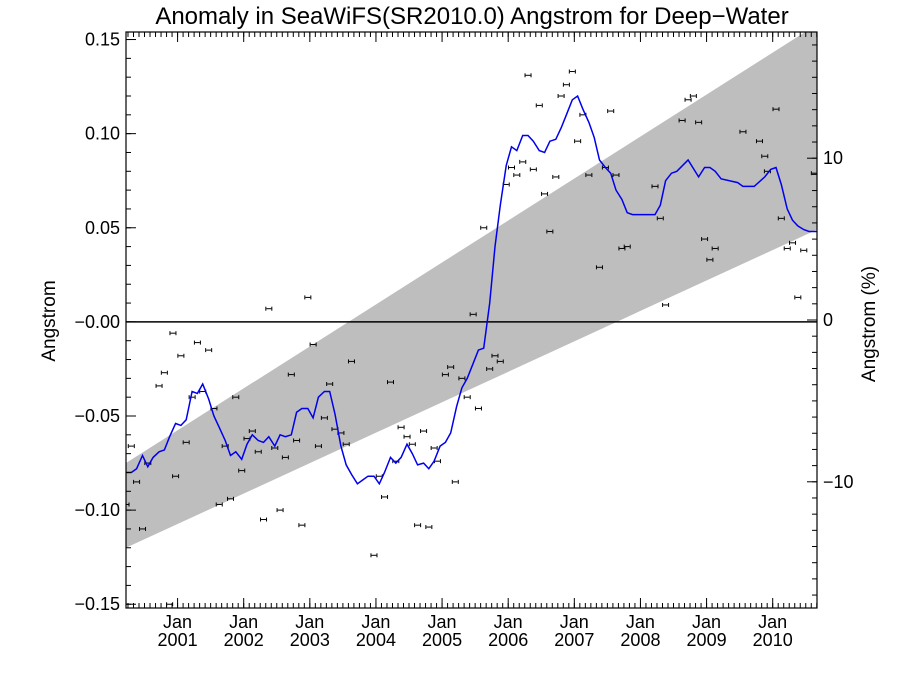 Image resolution: width=900 pixels, height=675 pixels. What do you see at coordinates (376, 640) in the screenshot?
I see `x-tick-label-year: 2004` at bounding box center [376, 640].